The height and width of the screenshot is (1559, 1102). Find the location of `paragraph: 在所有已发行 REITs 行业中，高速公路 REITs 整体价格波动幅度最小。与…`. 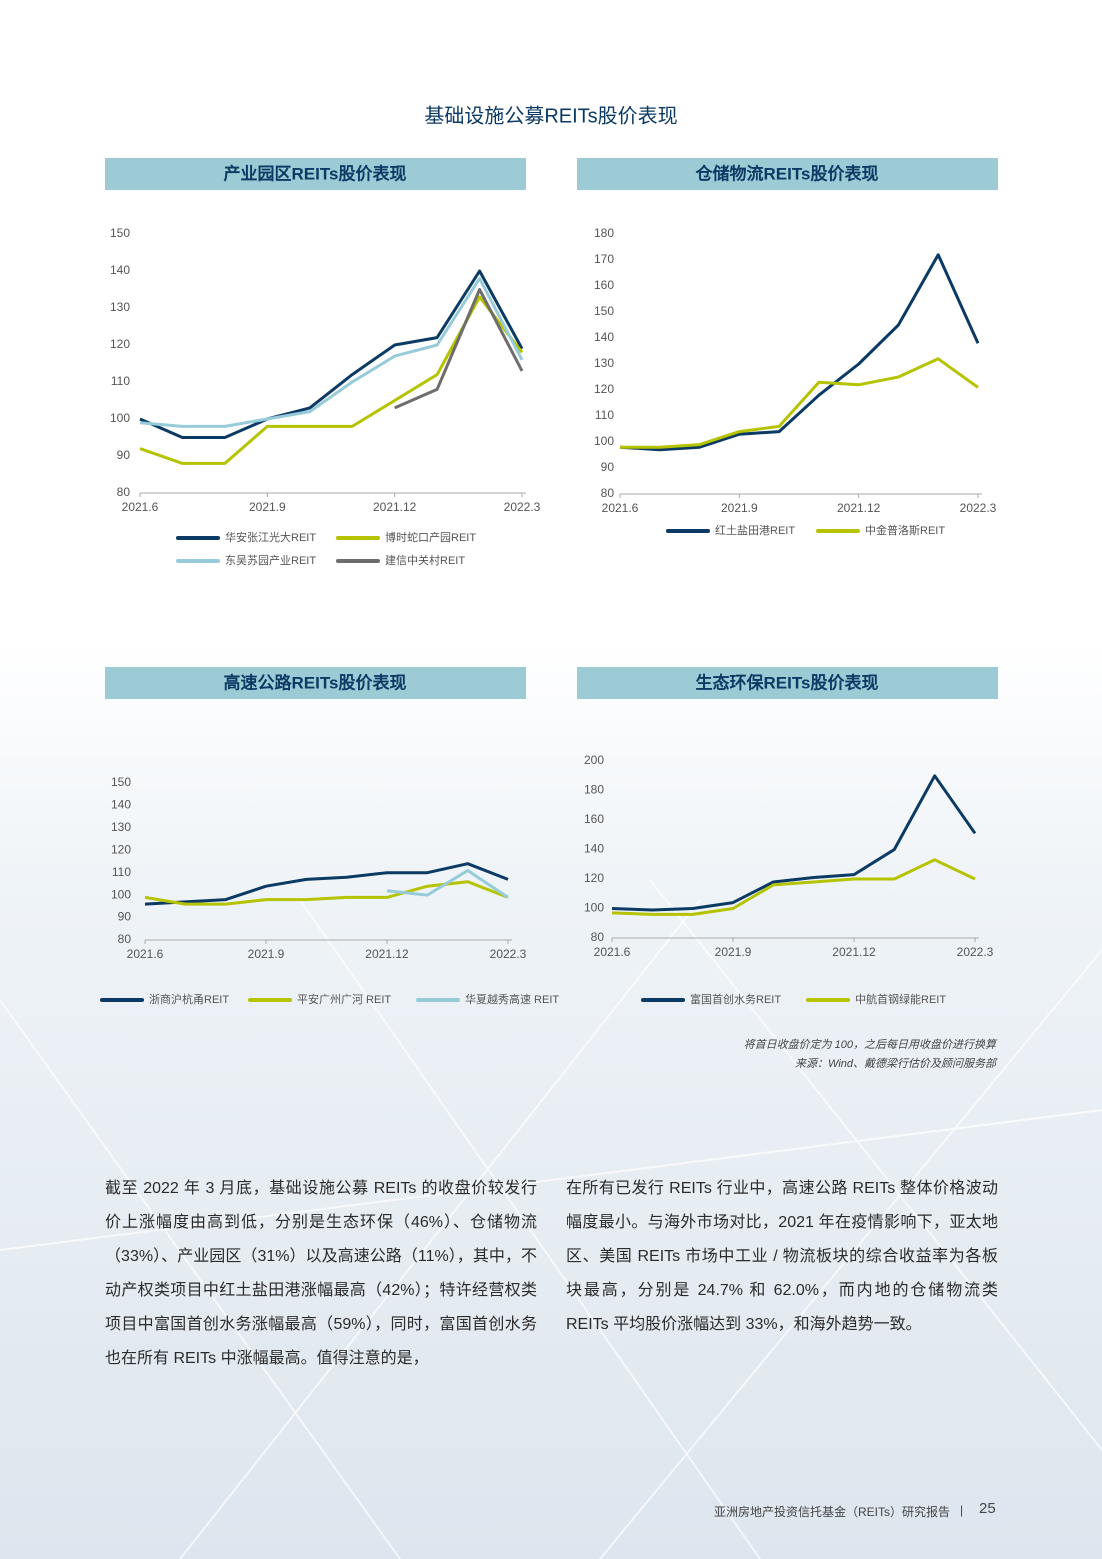

paragraph: 在所有已发行 REITs 行业中，高速公路 REITs 整体价格波动幅度最小。与… is located at coordinates (782, 1256).